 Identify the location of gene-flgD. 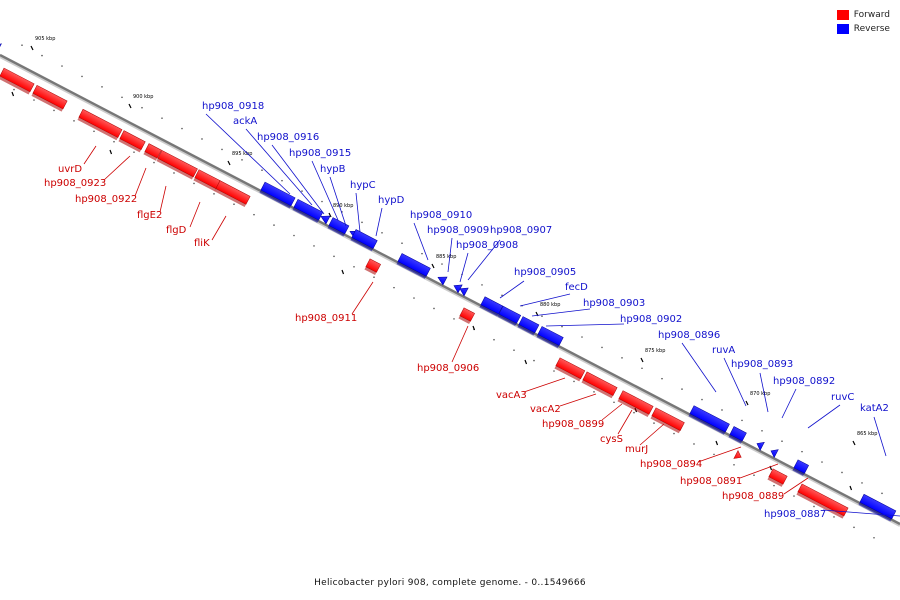
(152, 152).